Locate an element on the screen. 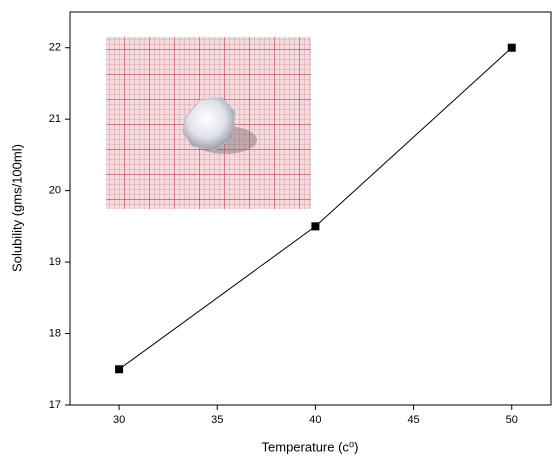 The image size is (552, 470). y-tick-label: 17 is located at coordinates (55, 405).